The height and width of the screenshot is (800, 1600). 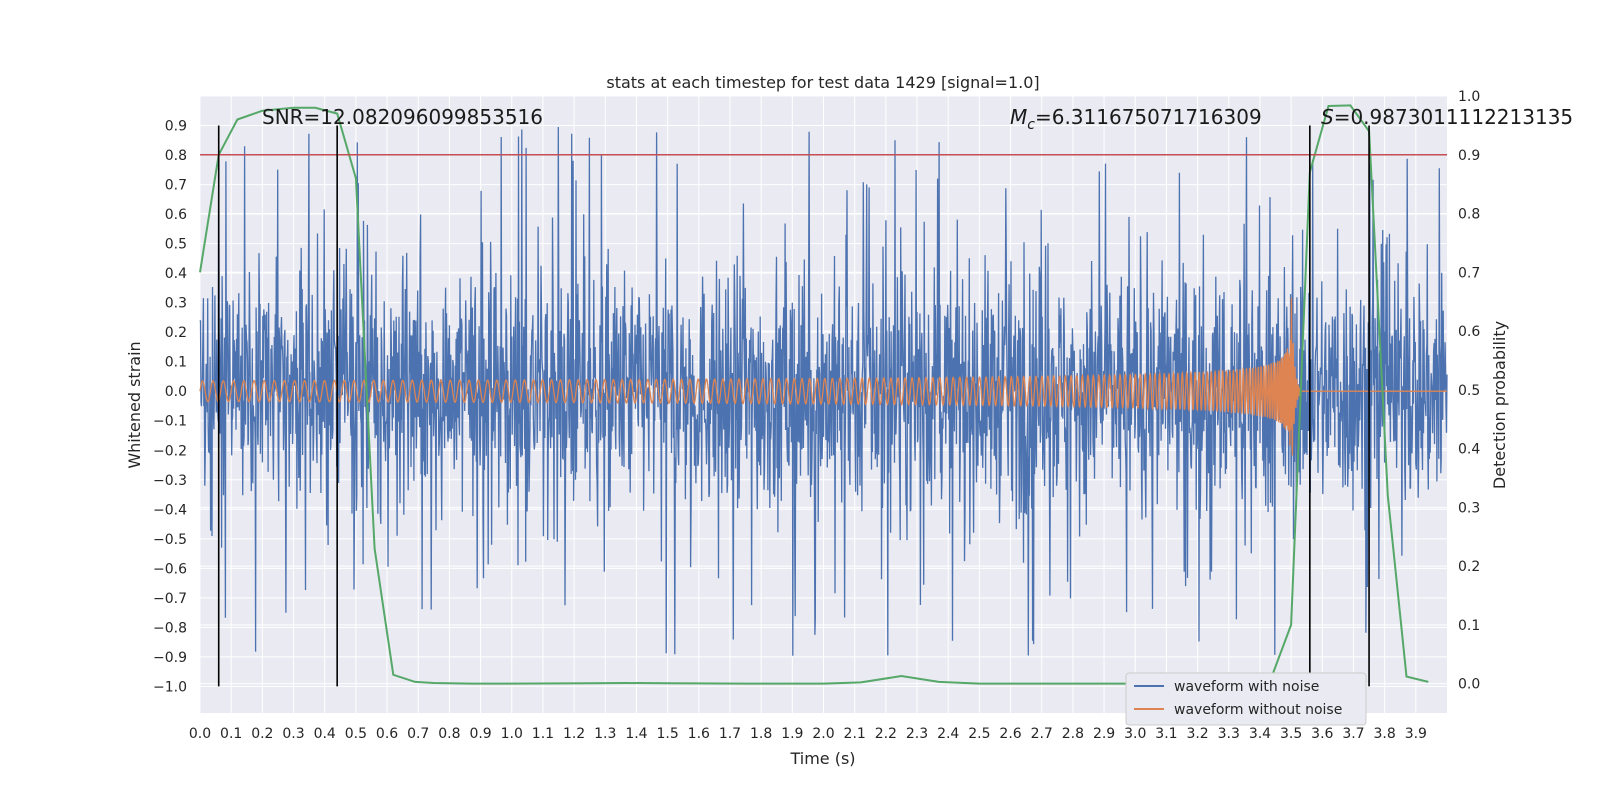 I want to click on x-tick-label: 2.7, so click(x=1042, y=734).